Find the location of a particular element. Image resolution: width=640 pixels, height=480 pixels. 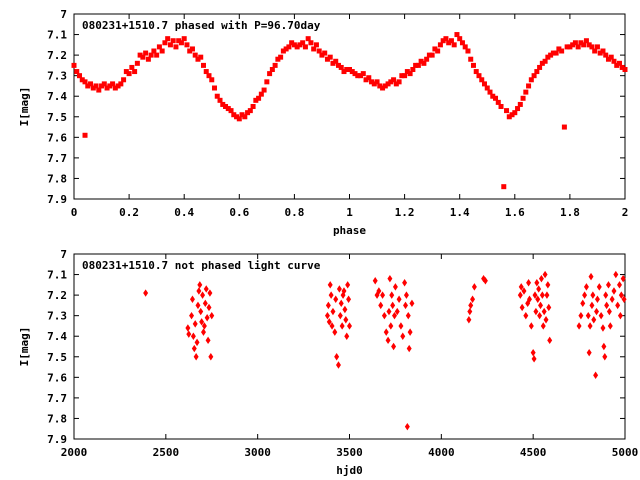

x-tick-label: 2500 is located at coordinates (166, 452).